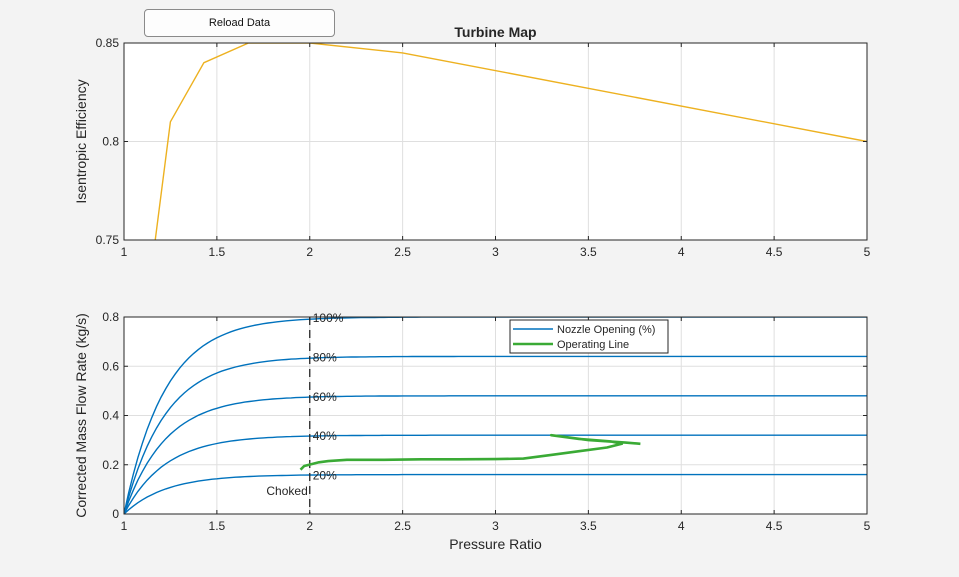 Image resolution: width=959 pixels, height=577 pixels. I want to click on legend: Nozzle Opening (%) Operating Line, so click(589, 336).